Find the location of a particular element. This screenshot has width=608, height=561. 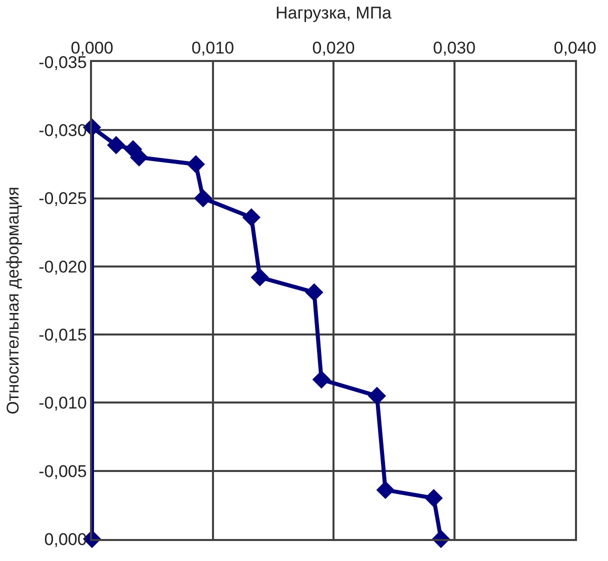

y-axis-title: Относительная деформация is located at coordinates (13, 300).